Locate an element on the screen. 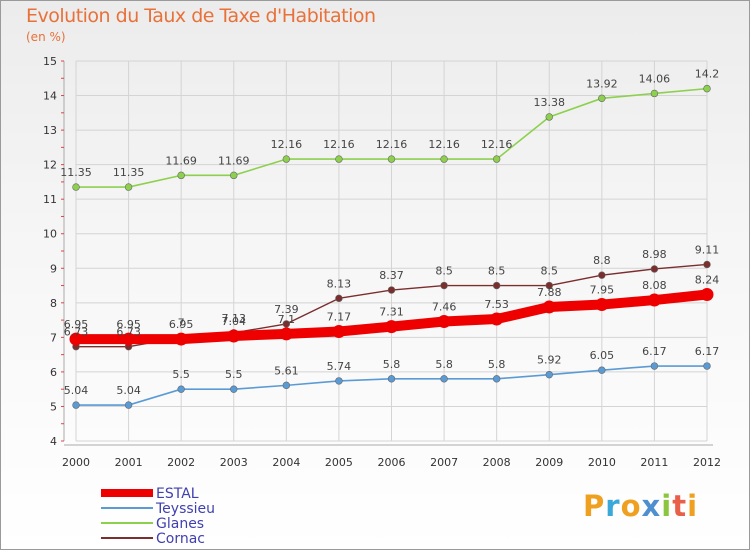 Image resolution: width=750 pixels, height=550 pixels. data-label: 7.1 is located at coordinates (287, 319).